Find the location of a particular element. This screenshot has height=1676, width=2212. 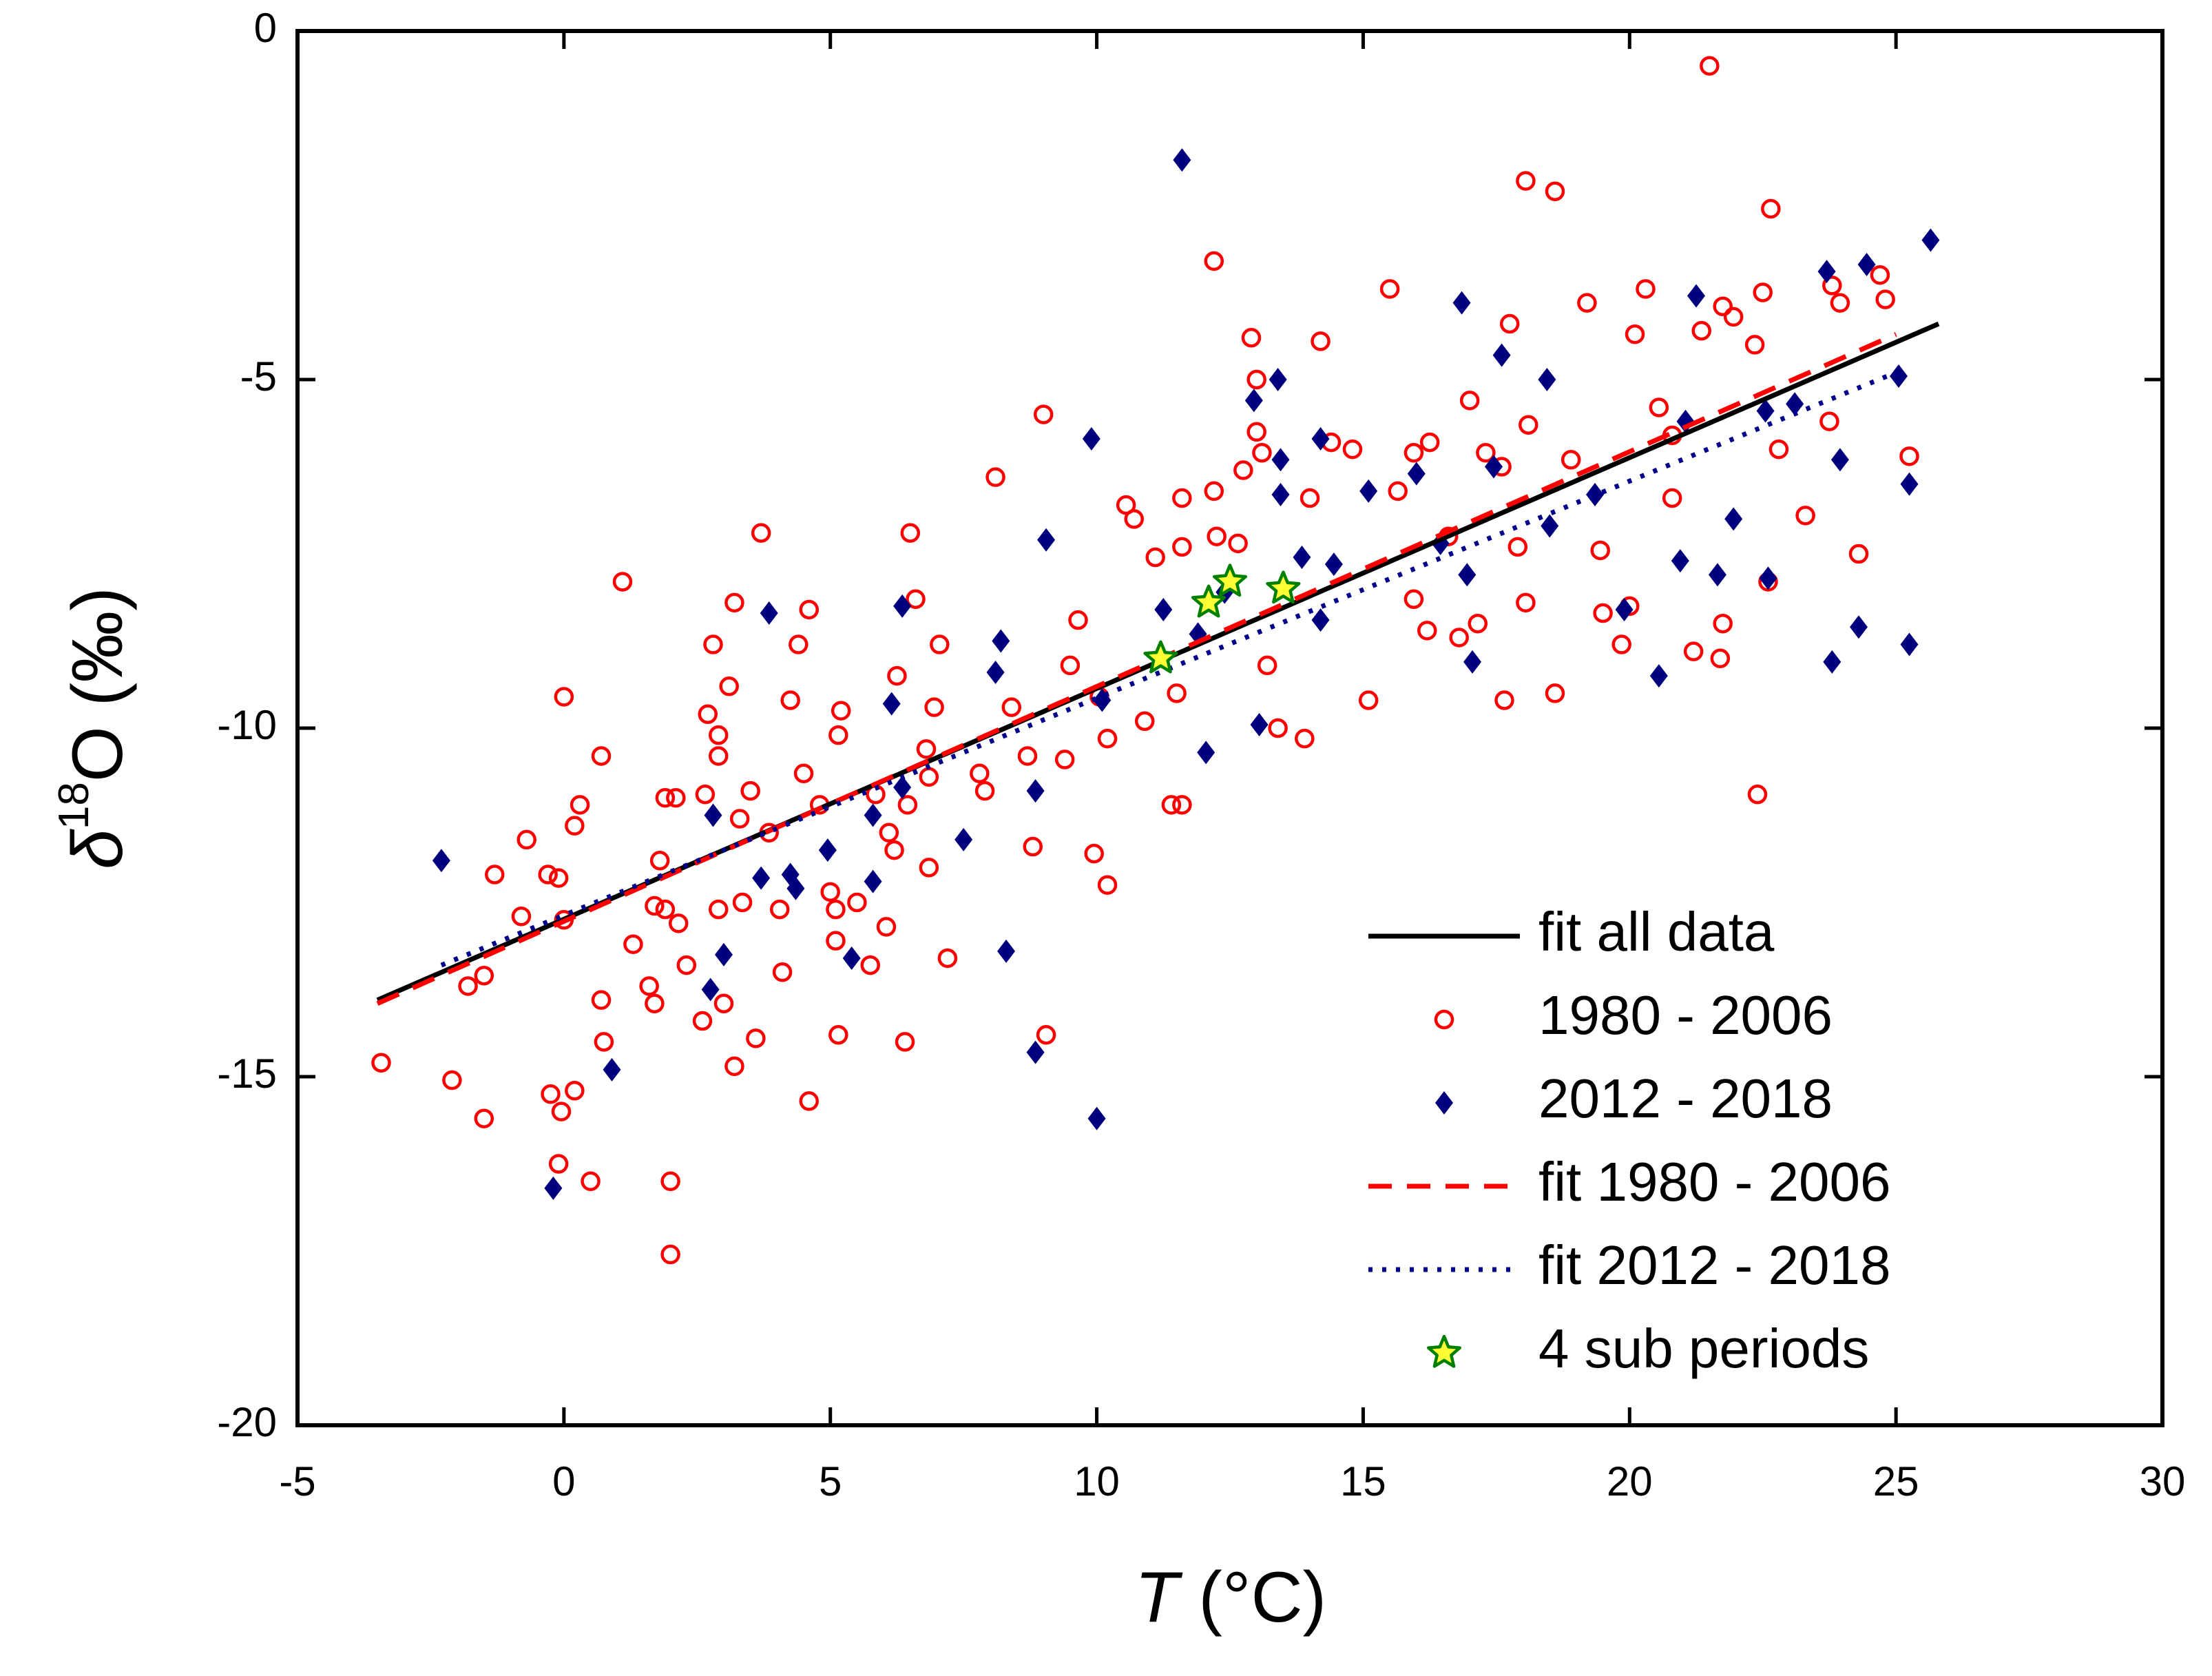

y-label-rest: O (‰) is located at coordinates (98, 684).